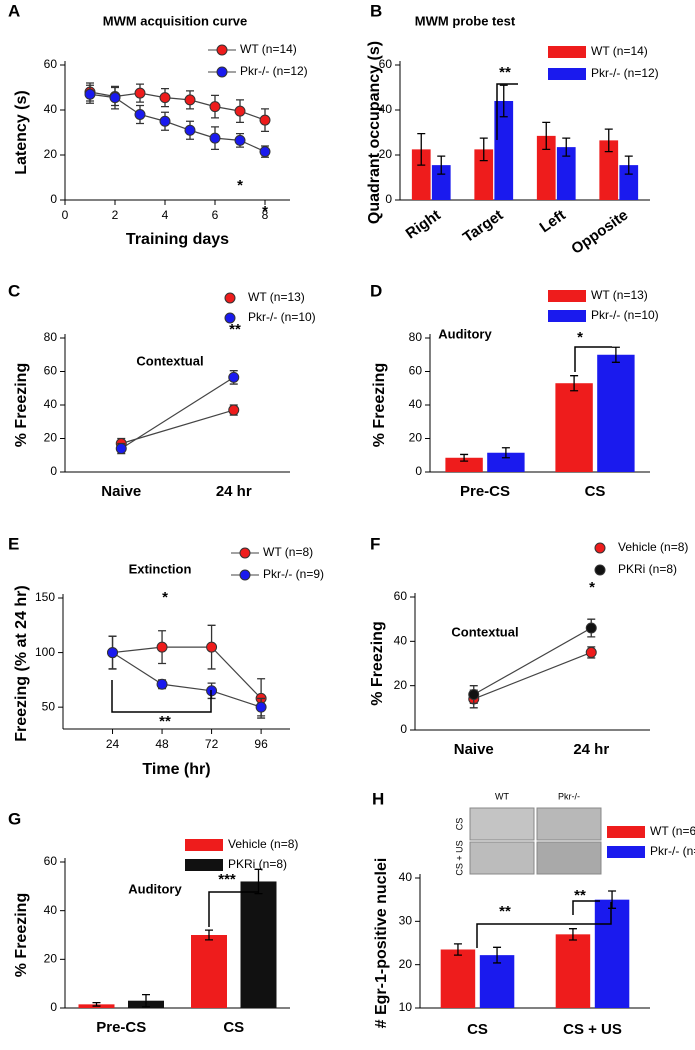 Image resolution: width=695 pixels, height=1050 pixels. Describe the element at coordinates (484, 631) in the screenshot. I see `panel-title: Contextual` at that location.